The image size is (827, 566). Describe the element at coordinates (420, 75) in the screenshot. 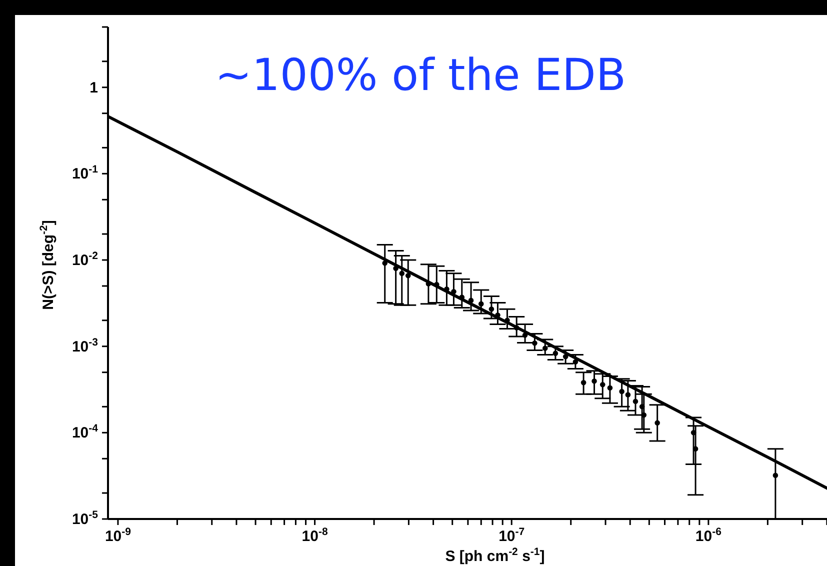

I see `annotation: ~100% of the EDB` at that location.